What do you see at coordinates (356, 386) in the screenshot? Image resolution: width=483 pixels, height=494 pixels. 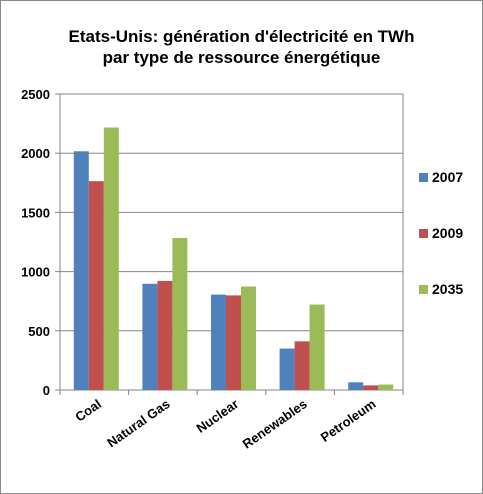 I see `bar-2007-petroleum` at bounding box center [356, 386].